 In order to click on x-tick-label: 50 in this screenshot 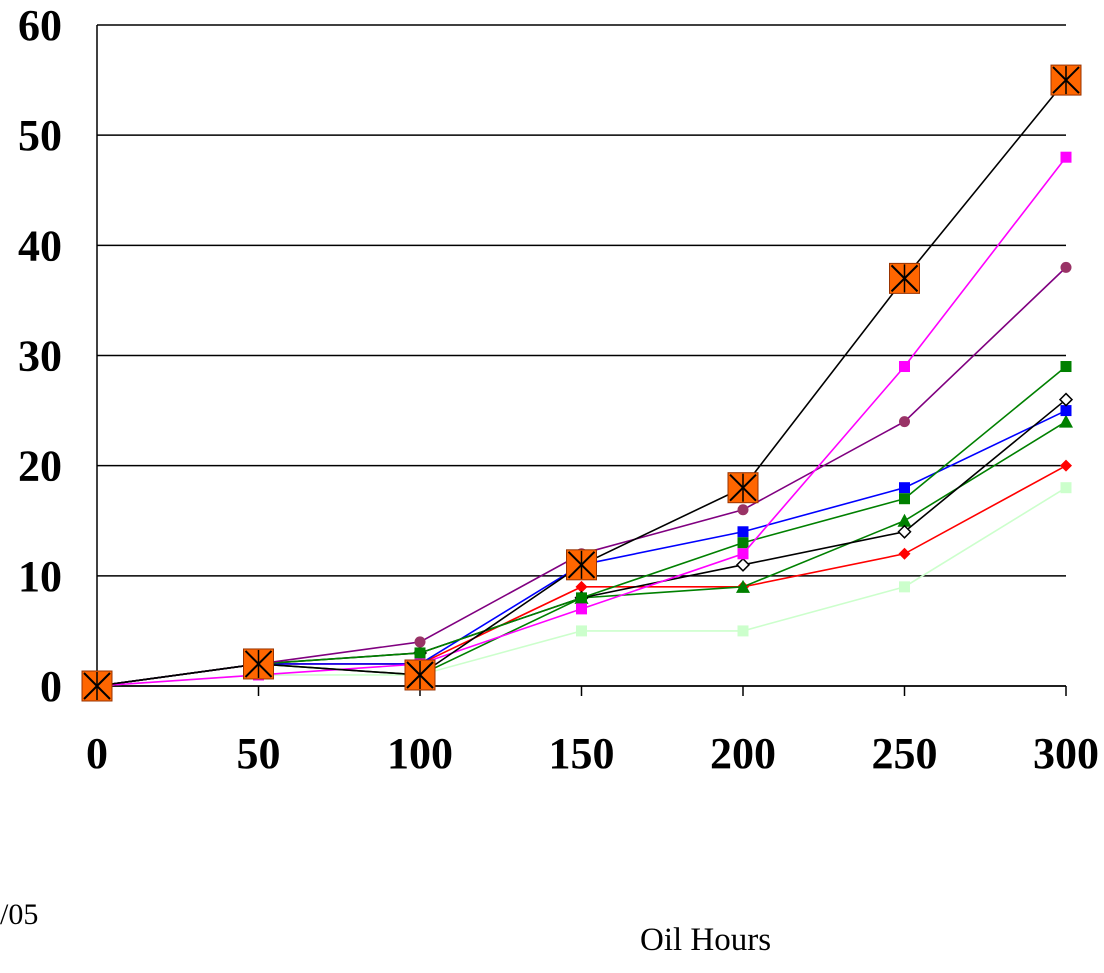, I will do `click(259, 753)`.